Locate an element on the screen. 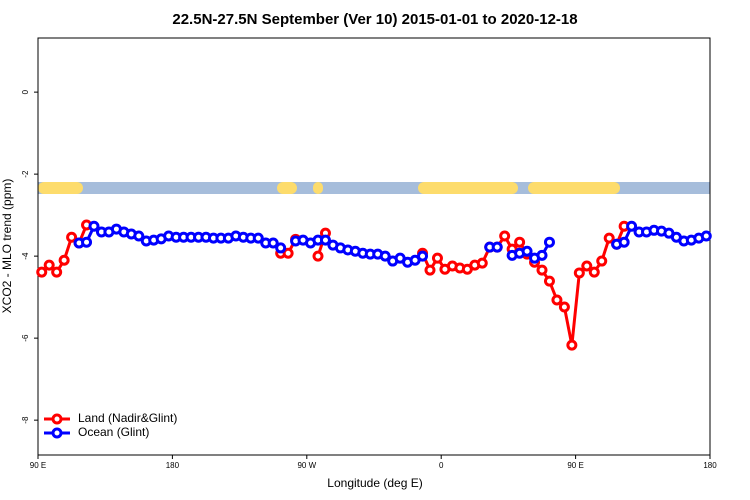 The image size is (750, 500). map-strip is located at coordinates (374, 188).